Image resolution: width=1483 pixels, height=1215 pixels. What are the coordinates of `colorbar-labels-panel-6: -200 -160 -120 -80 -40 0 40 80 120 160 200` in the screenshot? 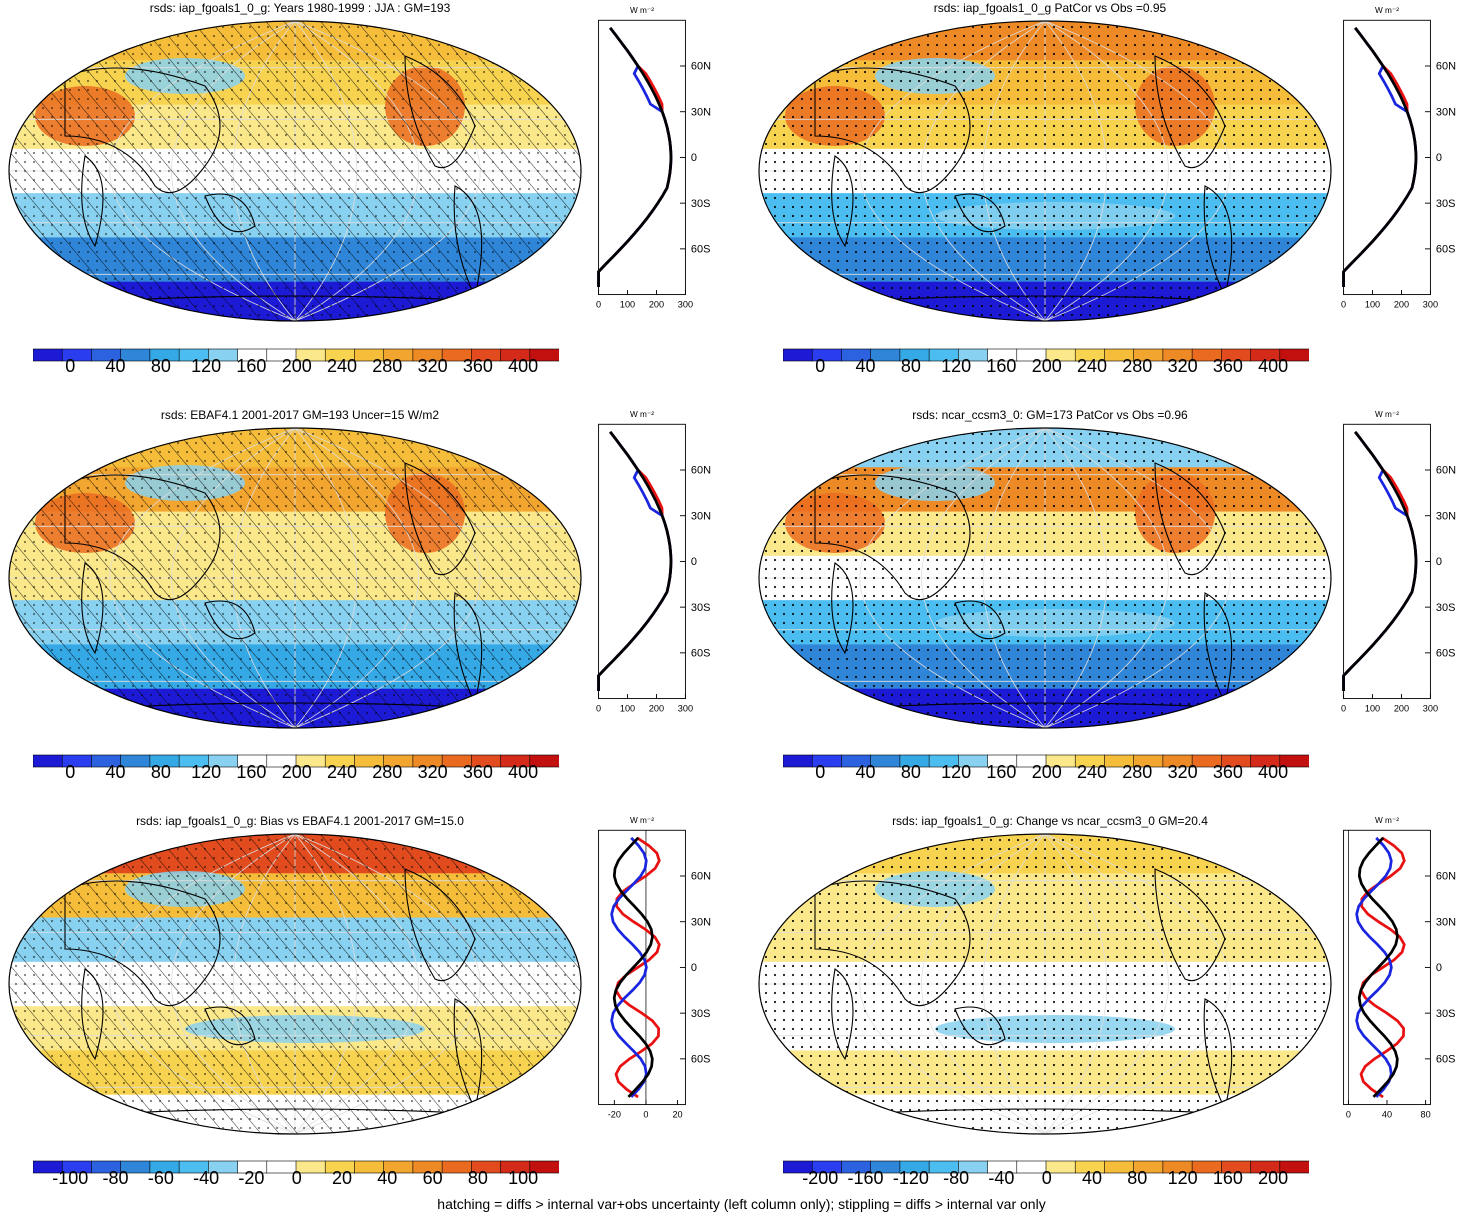 It's located at (1046, 1179).